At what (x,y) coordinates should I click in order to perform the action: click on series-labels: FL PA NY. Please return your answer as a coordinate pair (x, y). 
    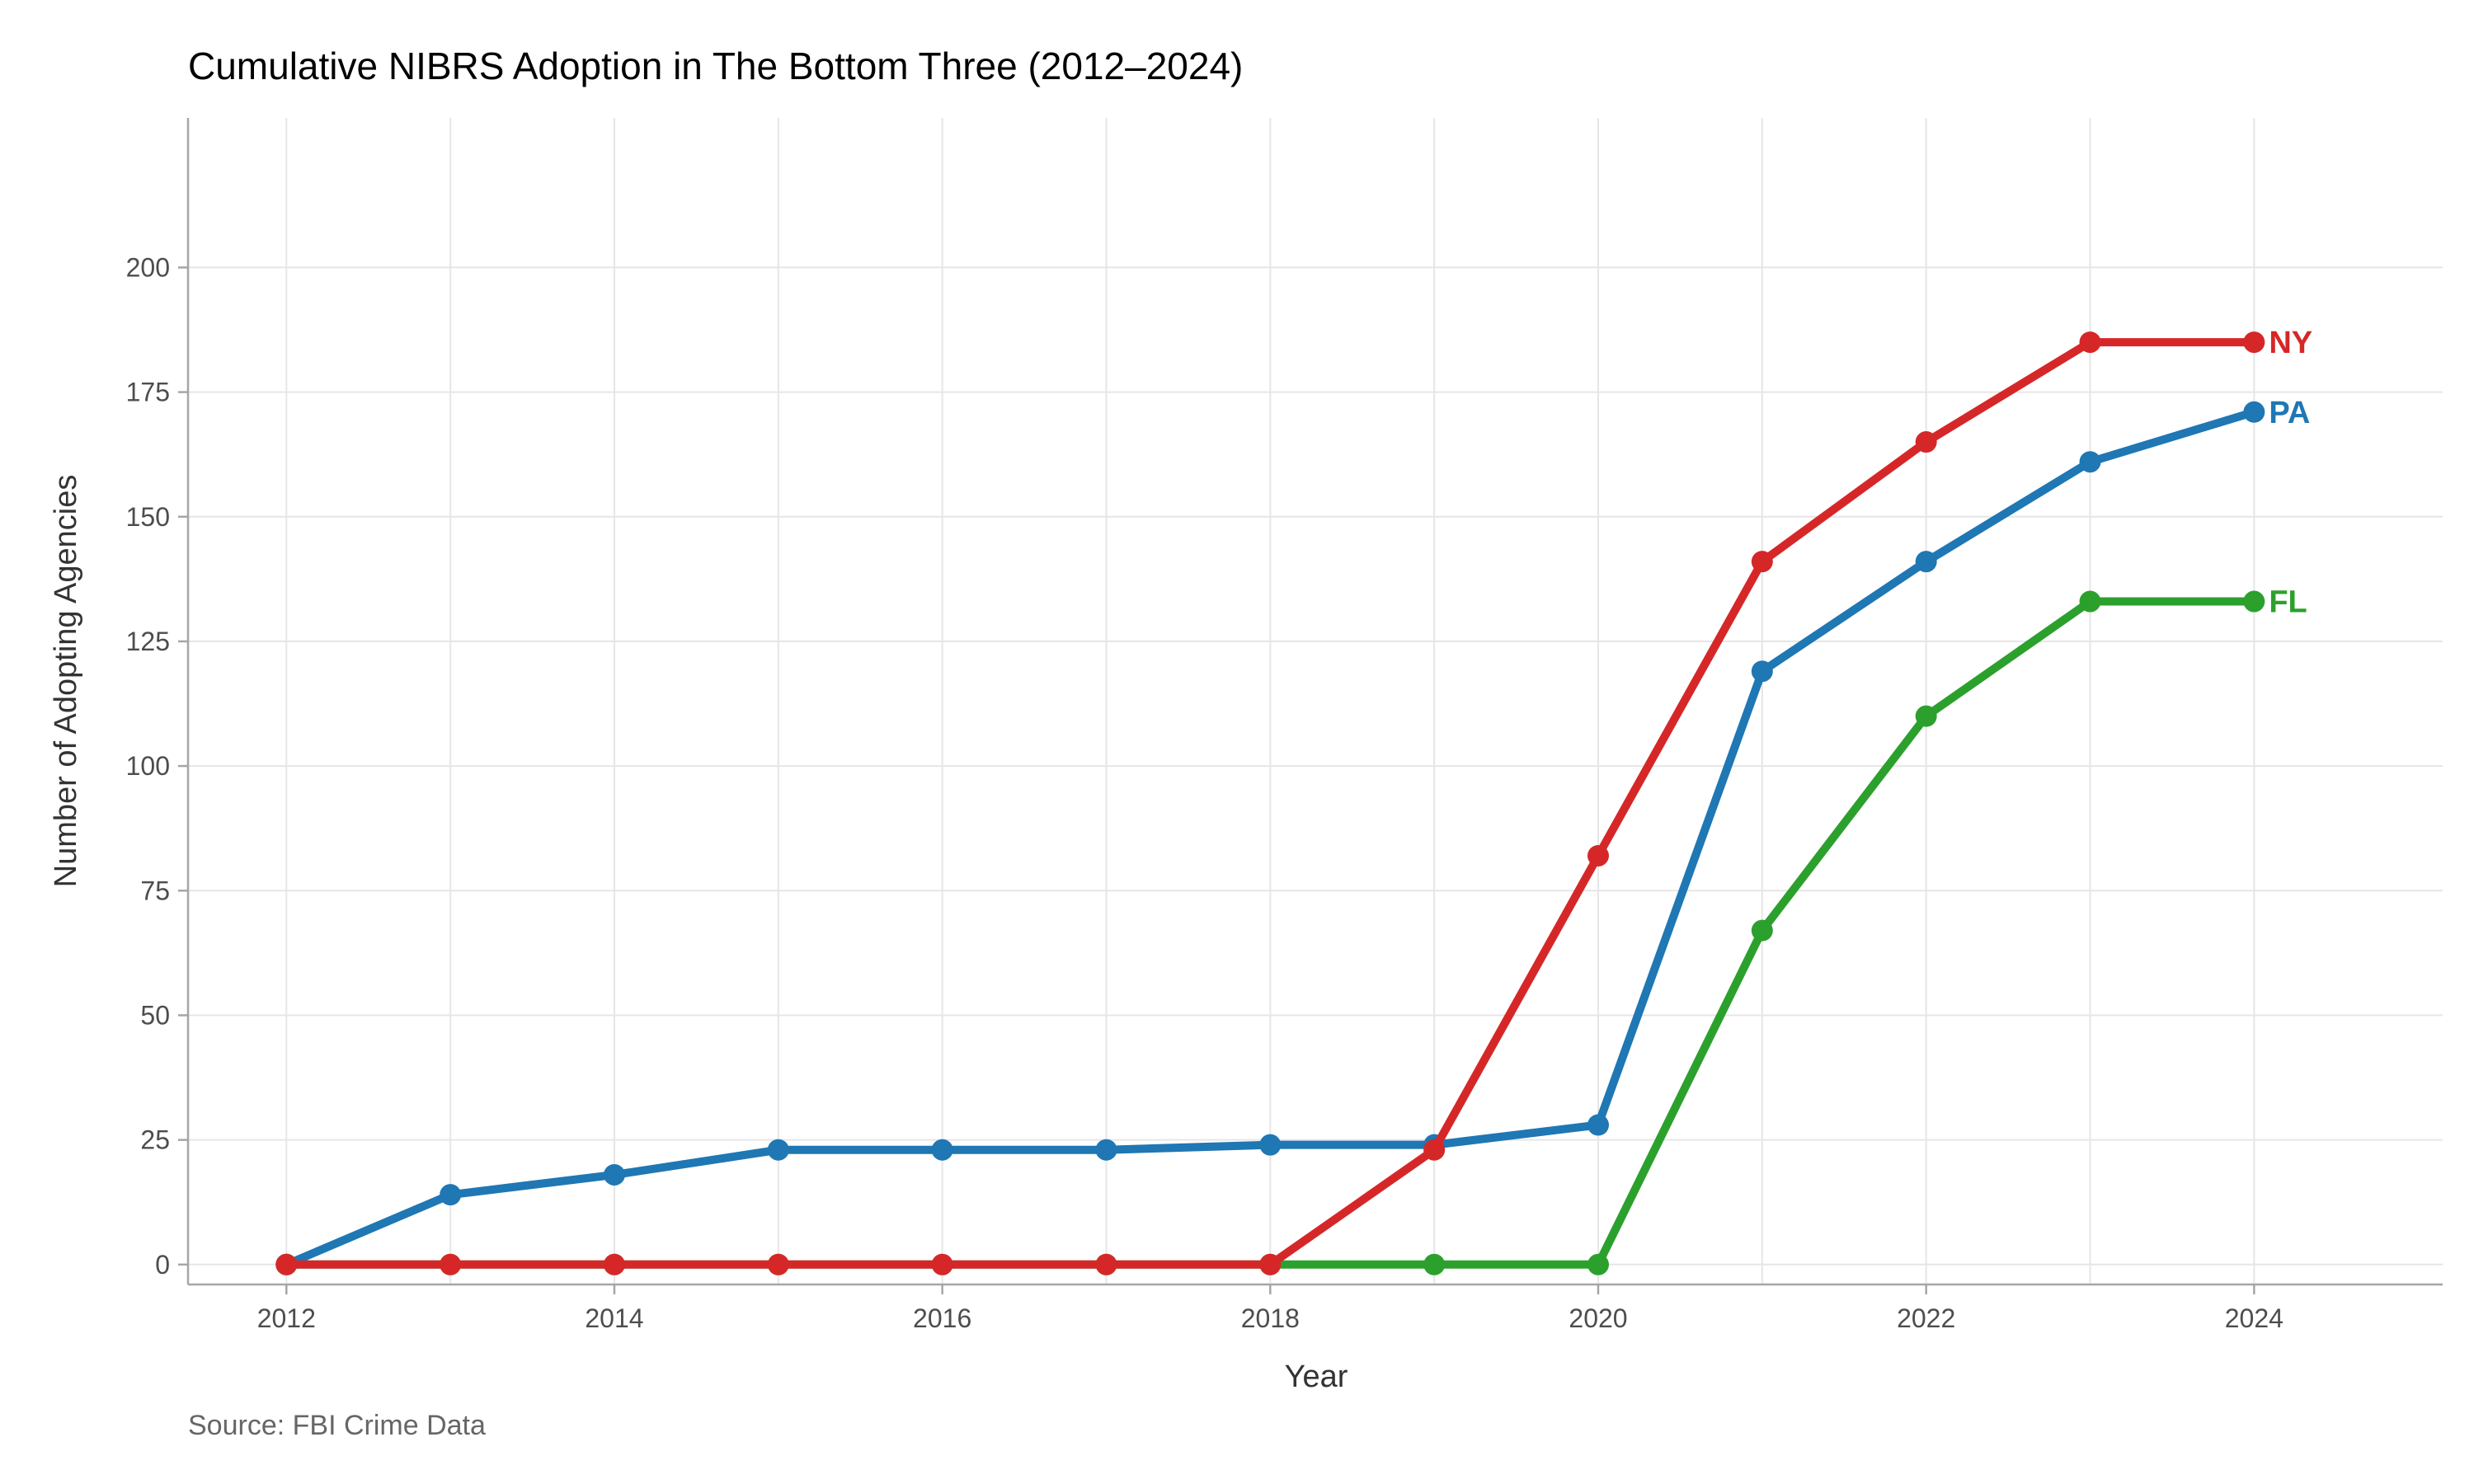
    Looking at the image, I should click on (2290, 472).